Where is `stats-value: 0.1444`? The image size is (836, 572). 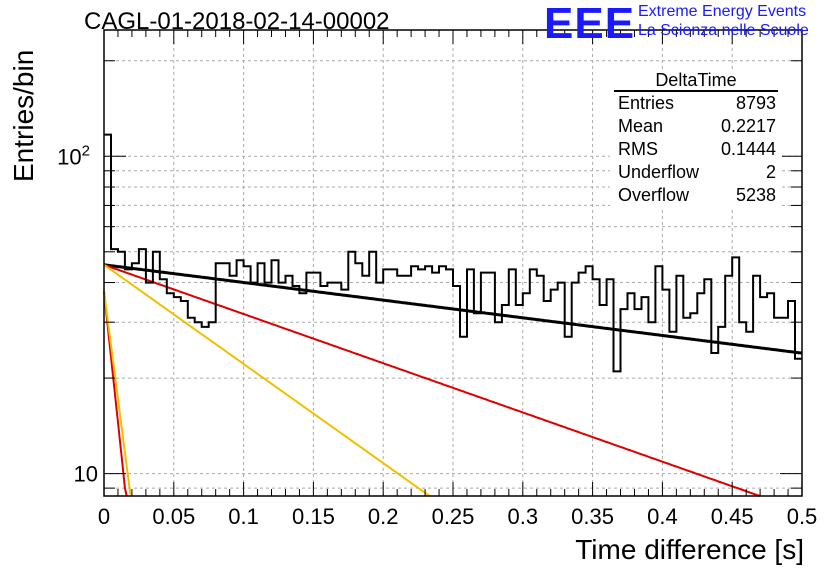 stats-value: 0.1444 is located at coordinates (748, 149).